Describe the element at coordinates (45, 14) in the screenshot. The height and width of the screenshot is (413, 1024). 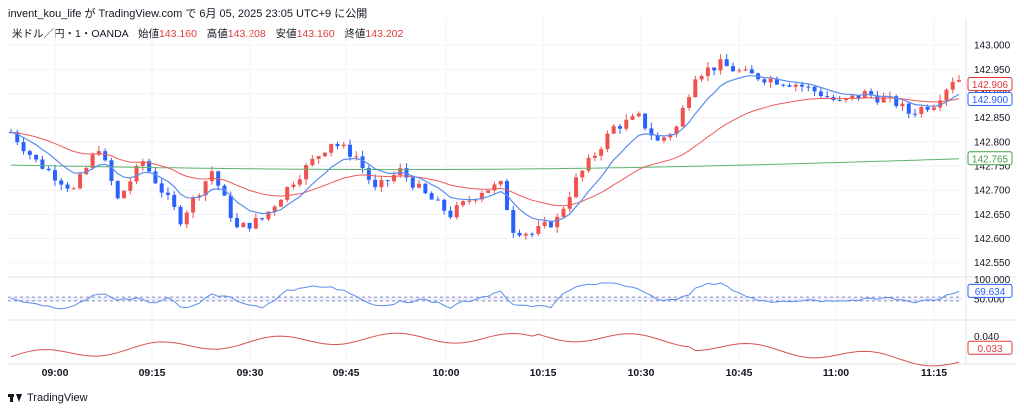
I see `author-name: invent_kou_life` at that location.